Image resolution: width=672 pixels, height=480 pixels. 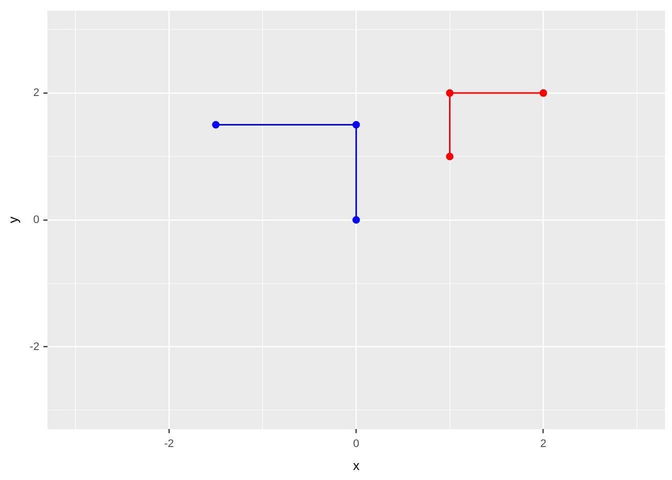 What do you see at coordinates (169, 444) in the screenshot?
I see `x-tick-label: -2` at bounding box center [169, 444].